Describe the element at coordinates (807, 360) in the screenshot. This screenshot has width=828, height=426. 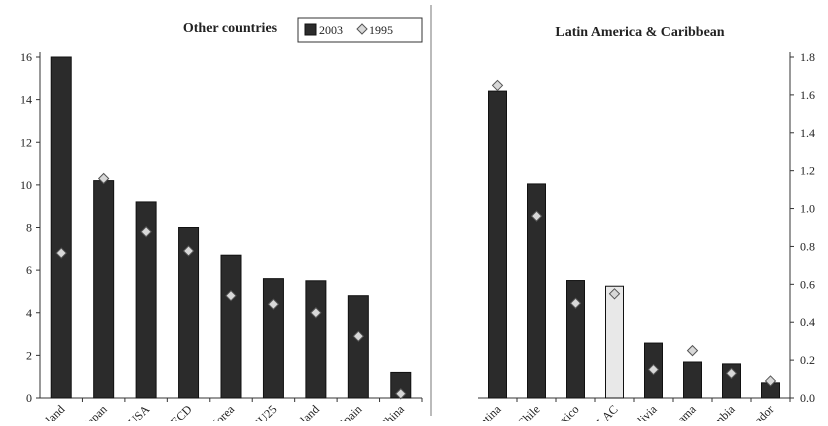
I see `y-tick-label: 0.2` at that location.